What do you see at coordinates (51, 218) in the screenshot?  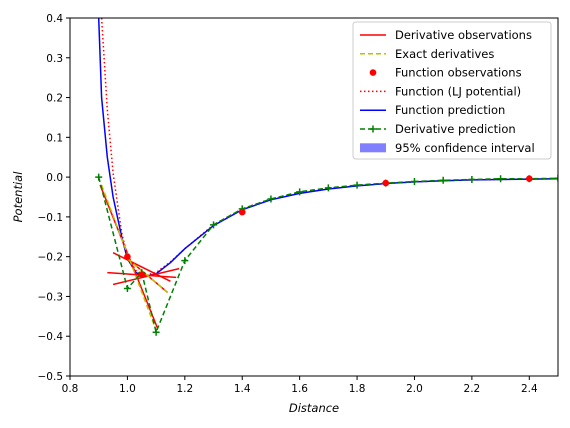 I see `y-tick-label: −0.1` at bounding box center [51, 218].